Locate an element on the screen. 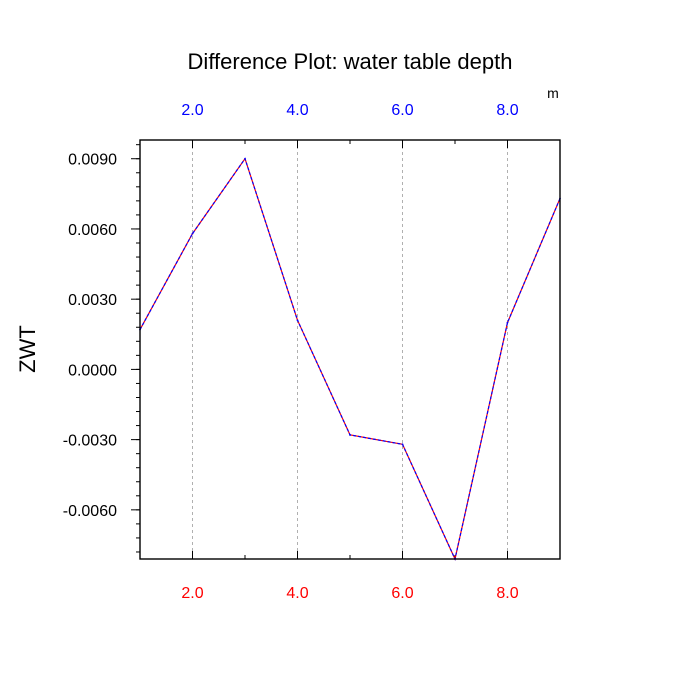 The image size is (700, 700). y-axis-label: ZWT is located at coordinates (27, 349).